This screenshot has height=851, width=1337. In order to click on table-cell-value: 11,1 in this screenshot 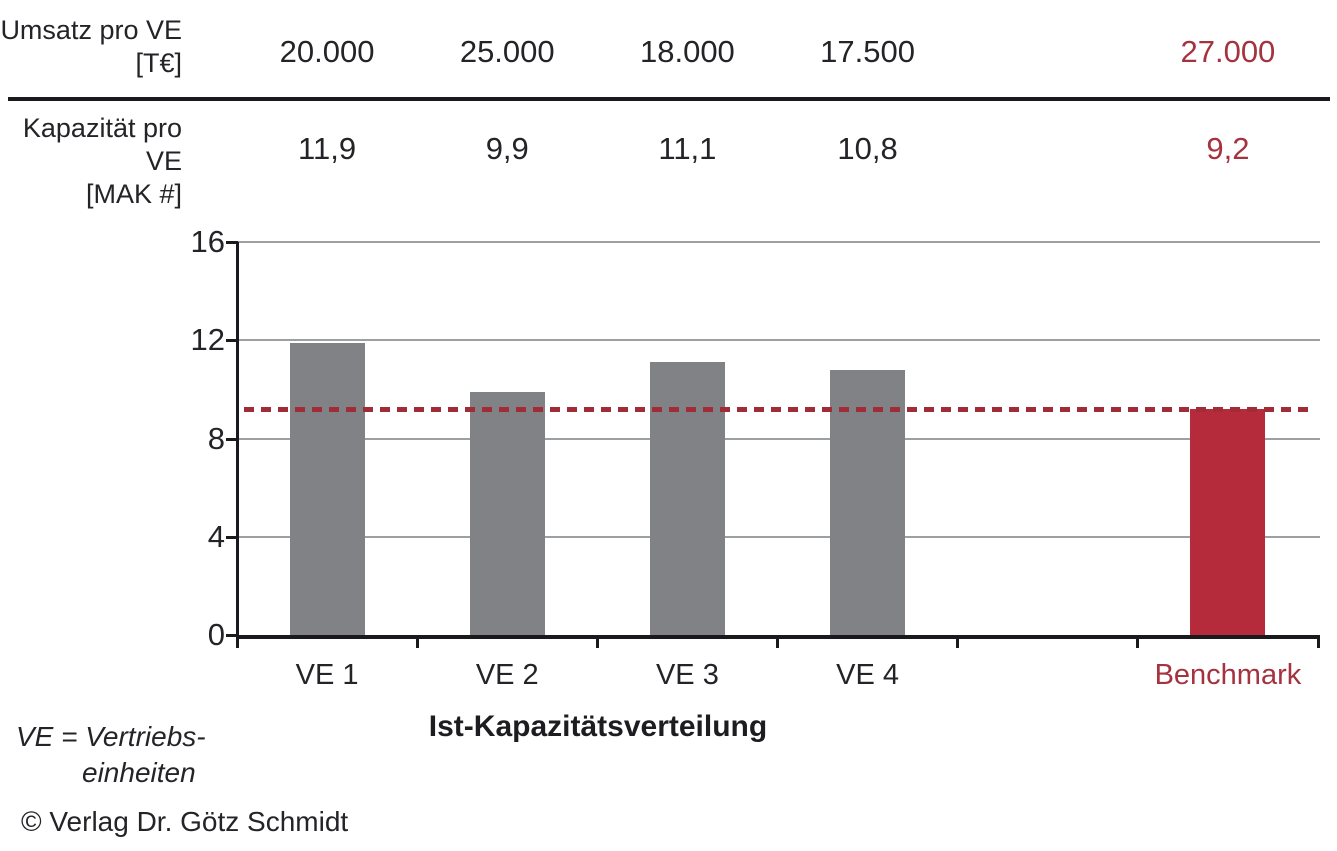, I will do `click(687, 148)`.